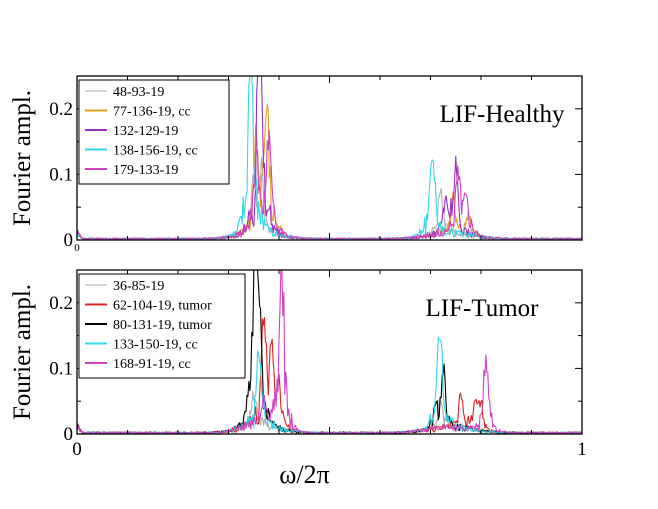  Describe the element at coordinates (138, 286) in the screenshot. I see `legend-label: 36-85-19` at that location.